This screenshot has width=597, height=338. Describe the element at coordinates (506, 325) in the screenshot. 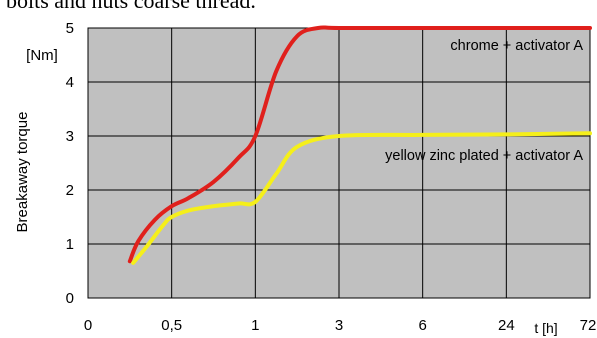

I see `x-tick-label: 24` at that location.